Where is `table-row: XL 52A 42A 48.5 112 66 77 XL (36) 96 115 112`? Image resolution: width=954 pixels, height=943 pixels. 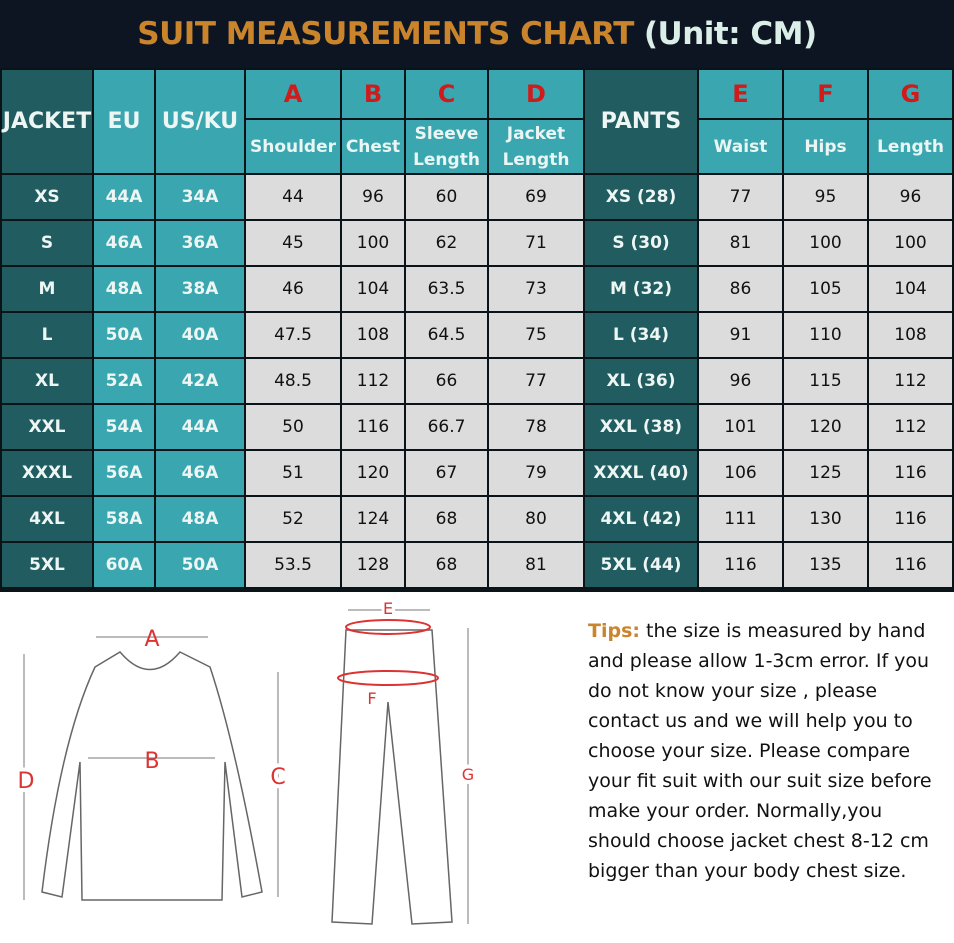 table-row: XL 52A 42A 48.5 112 66 77 XL (36) 96 115 112 is located at coordinates (477, 381).